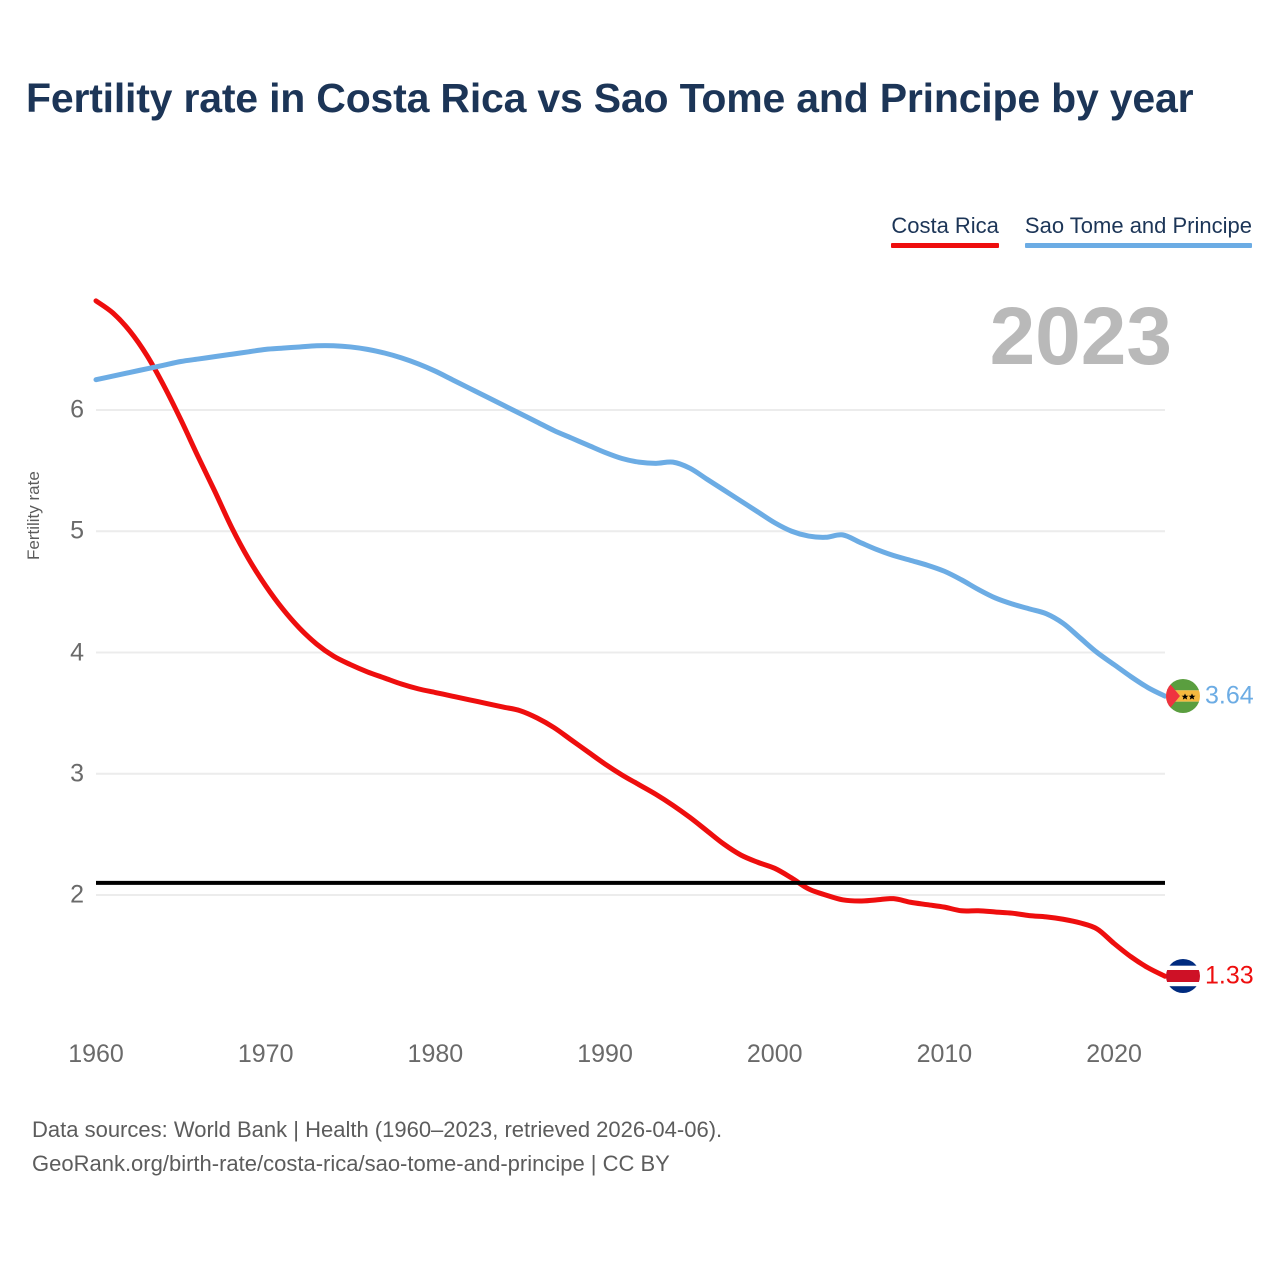 This screenshot has height=1280, width=1280. What do you see at coordinates (945, 245) in the screenshot?
I see `legend-color-swatch-costa-rica` at bounding box center [945, 245].